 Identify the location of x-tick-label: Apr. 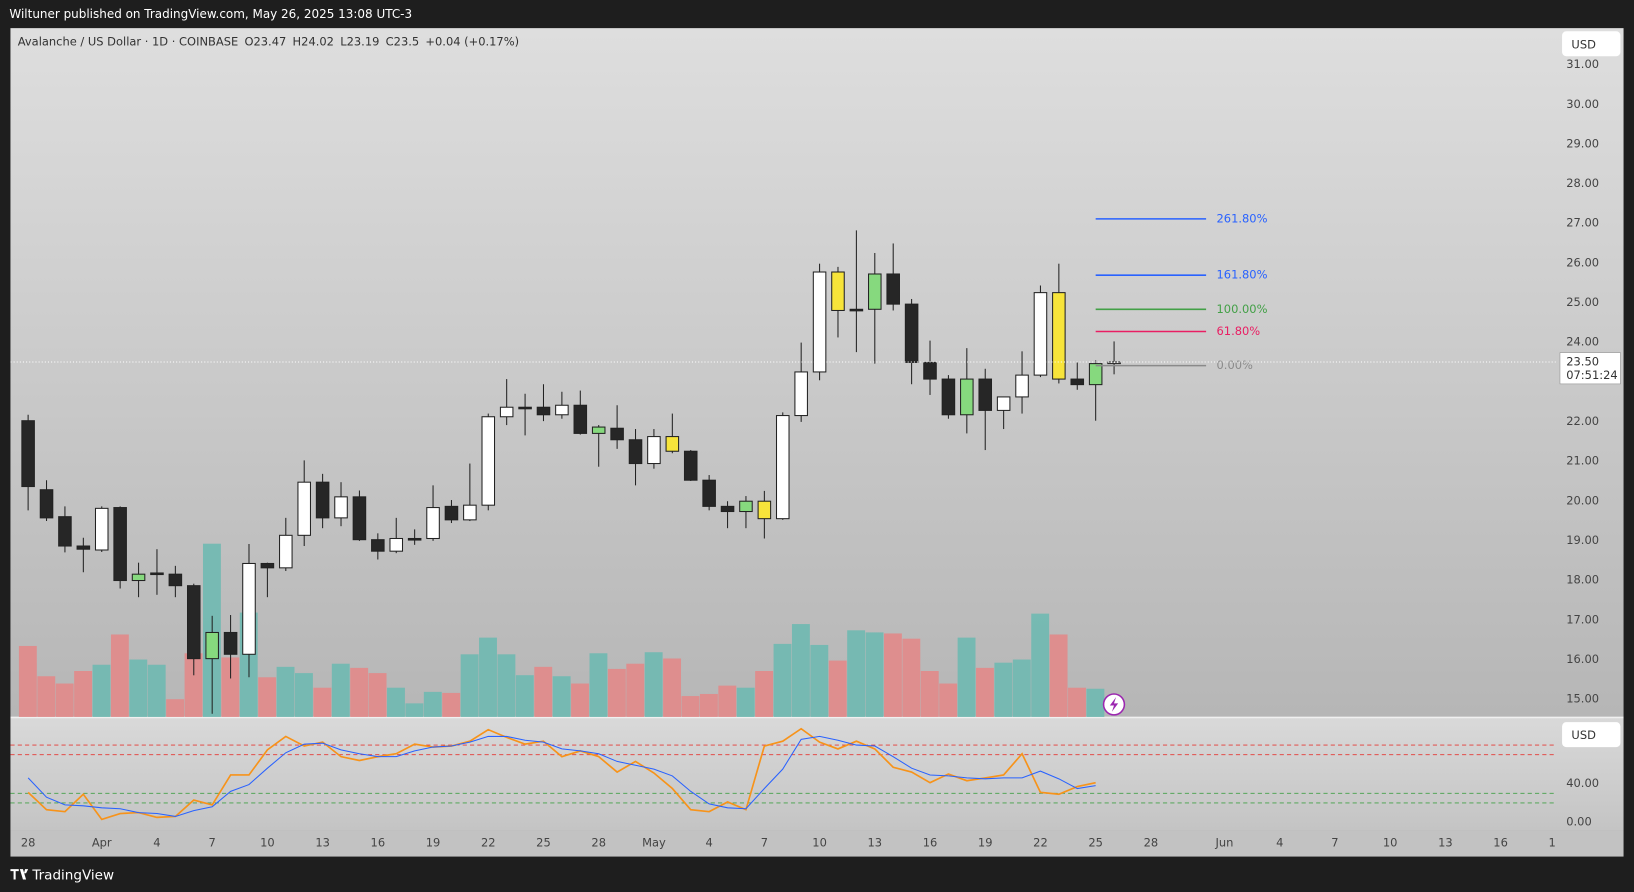
(102, 843).